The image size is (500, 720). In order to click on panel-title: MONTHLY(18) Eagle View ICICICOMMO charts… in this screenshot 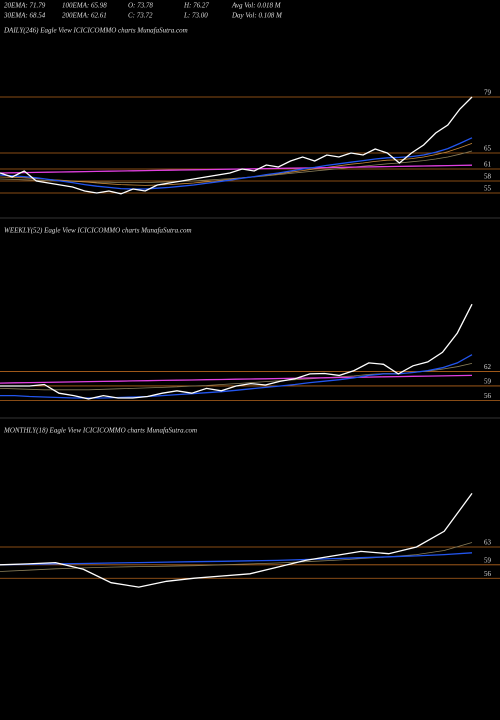, I will do `click(100, 431)`.